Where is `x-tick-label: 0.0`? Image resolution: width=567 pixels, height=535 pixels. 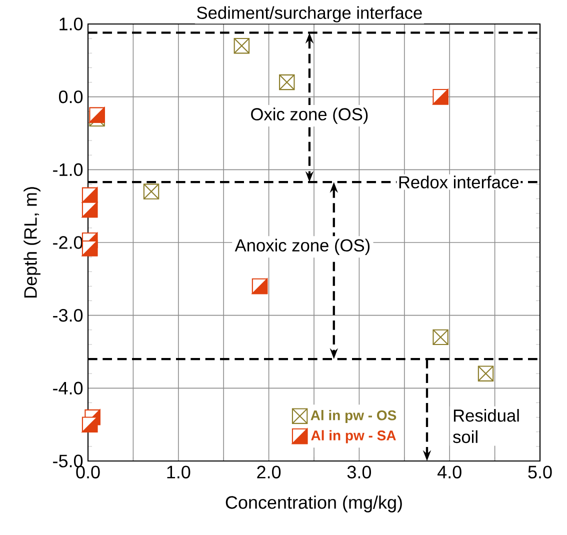
x-tick-label: 0.0 is located at coordinates (88, 472).